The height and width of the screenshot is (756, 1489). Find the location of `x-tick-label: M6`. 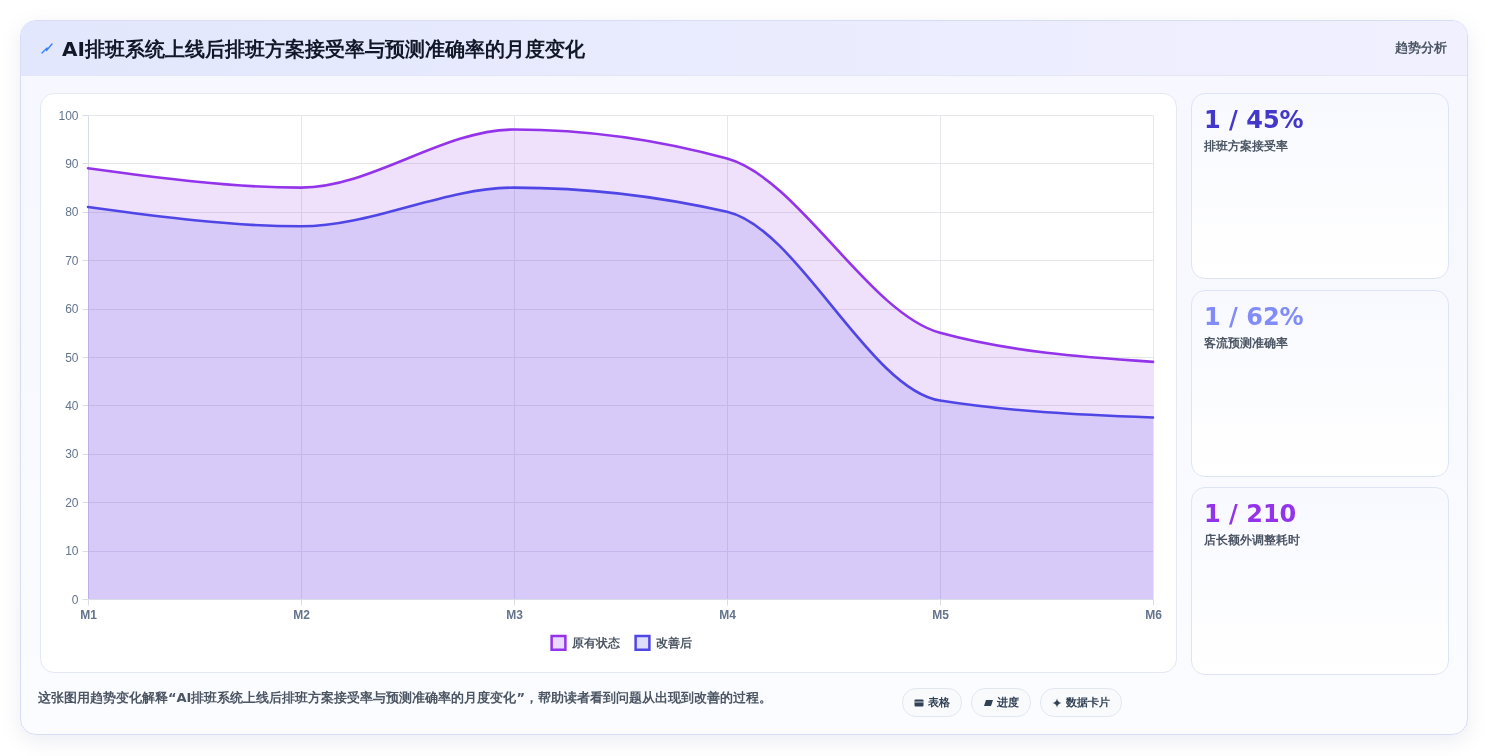

x-tick-label: M6 is located at coordinates (1154, 614).